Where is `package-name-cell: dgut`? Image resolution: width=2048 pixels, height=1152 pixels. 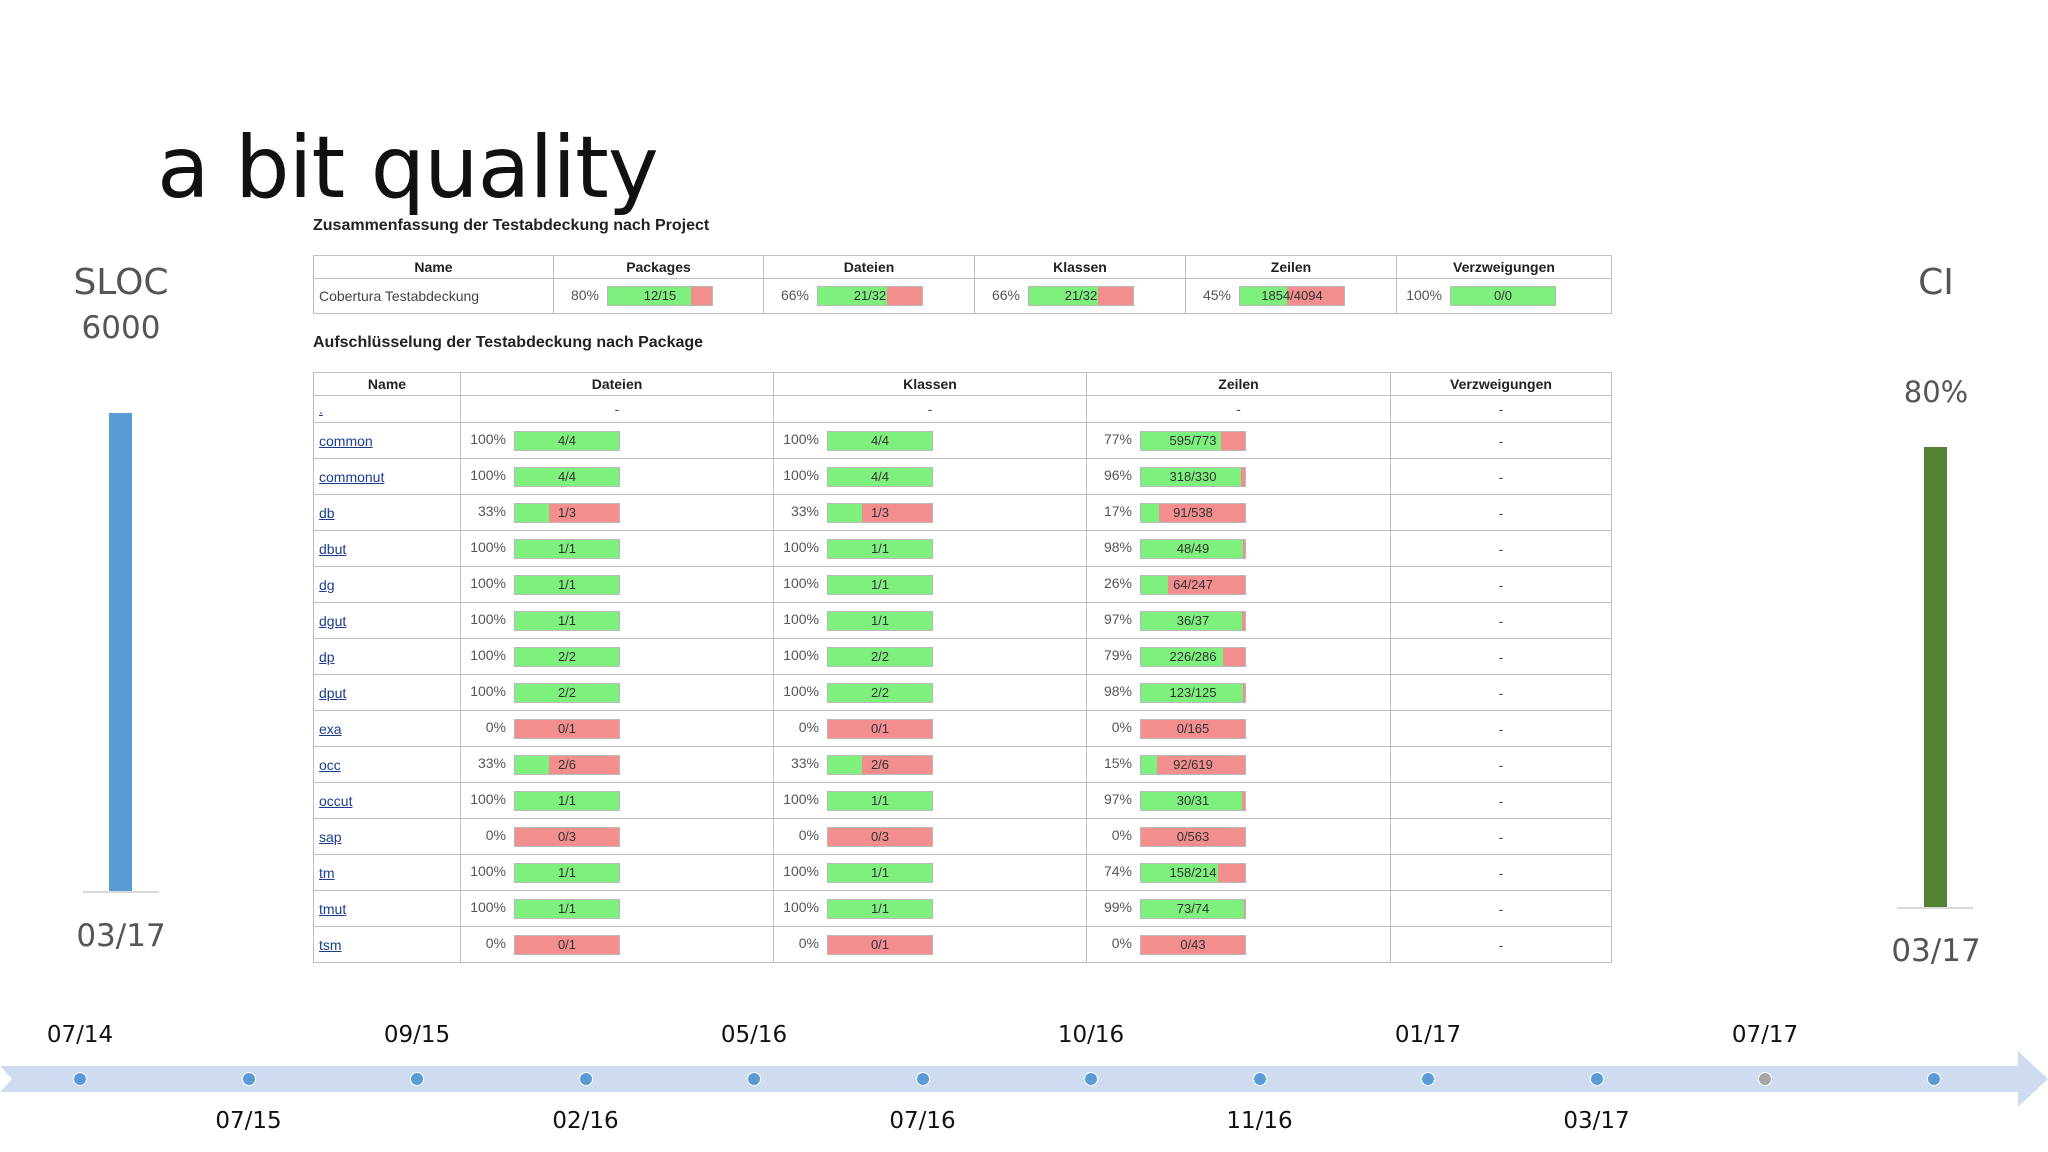 package-name-cell: dgut is located at coordinates (387, 620).